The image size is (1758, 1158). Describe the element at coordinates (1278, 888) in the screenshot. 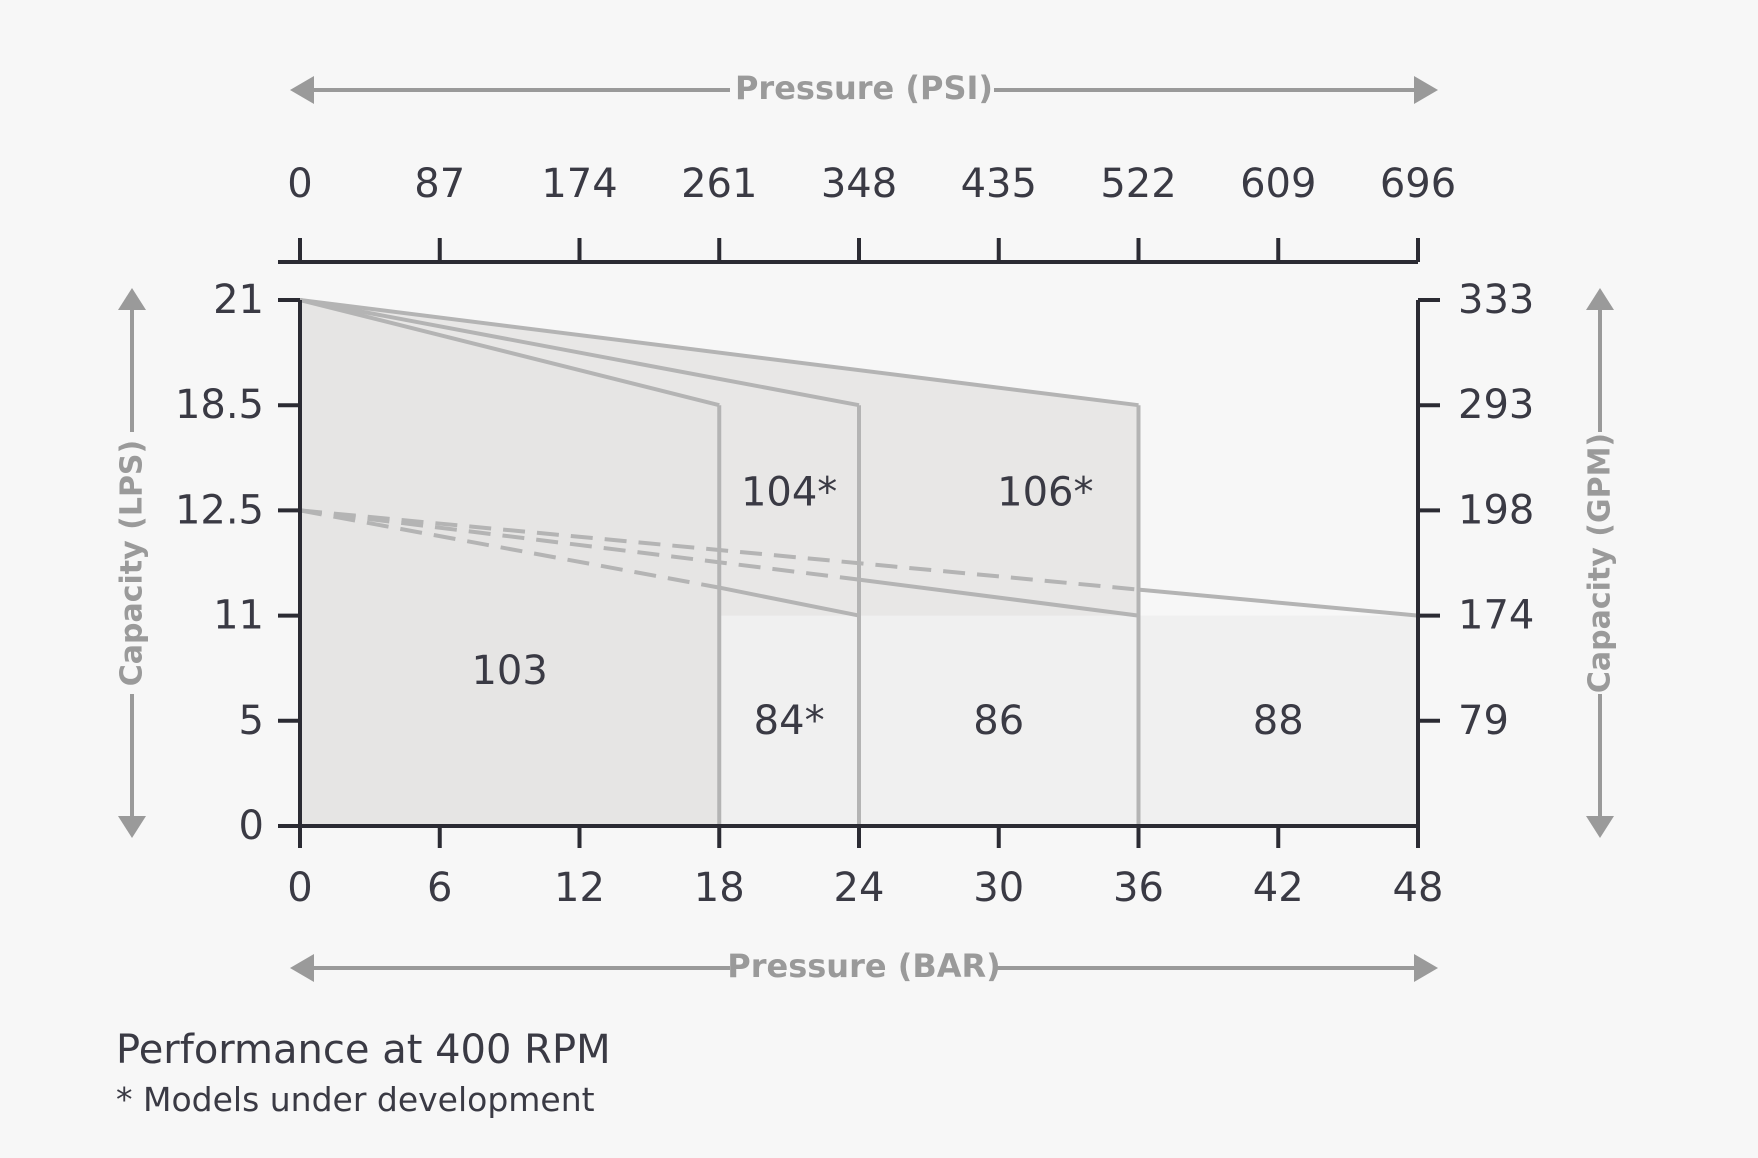

I see `bottom-tick-label: 42` at that location.